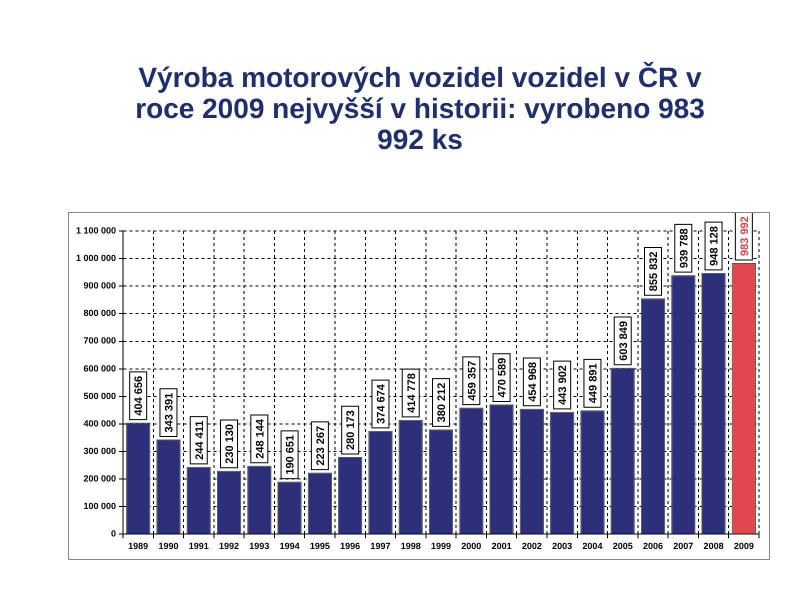 This screenshot has width=800, height=600. Describe the element at coordinates (714, 246) in the screenshot. I see `data-label: 948 128` at that location.